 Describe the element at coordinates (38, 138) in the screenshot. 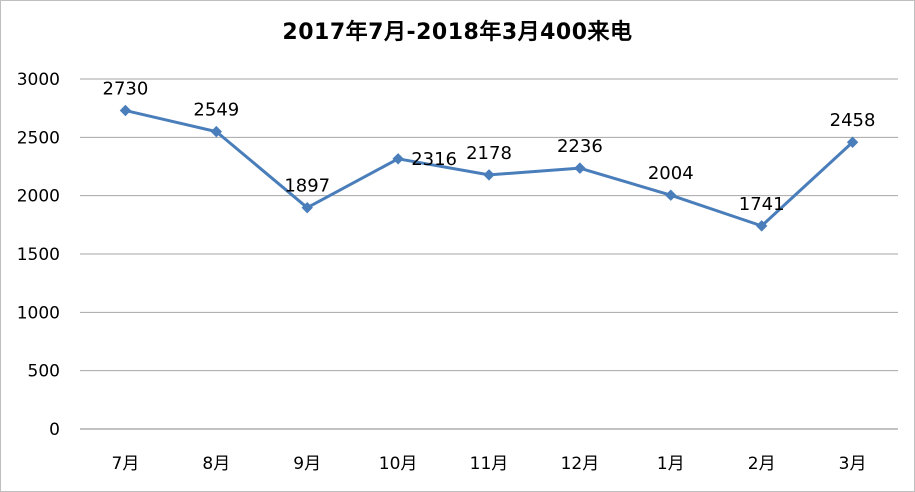

I see `y-tick-label: 2500` at that location.